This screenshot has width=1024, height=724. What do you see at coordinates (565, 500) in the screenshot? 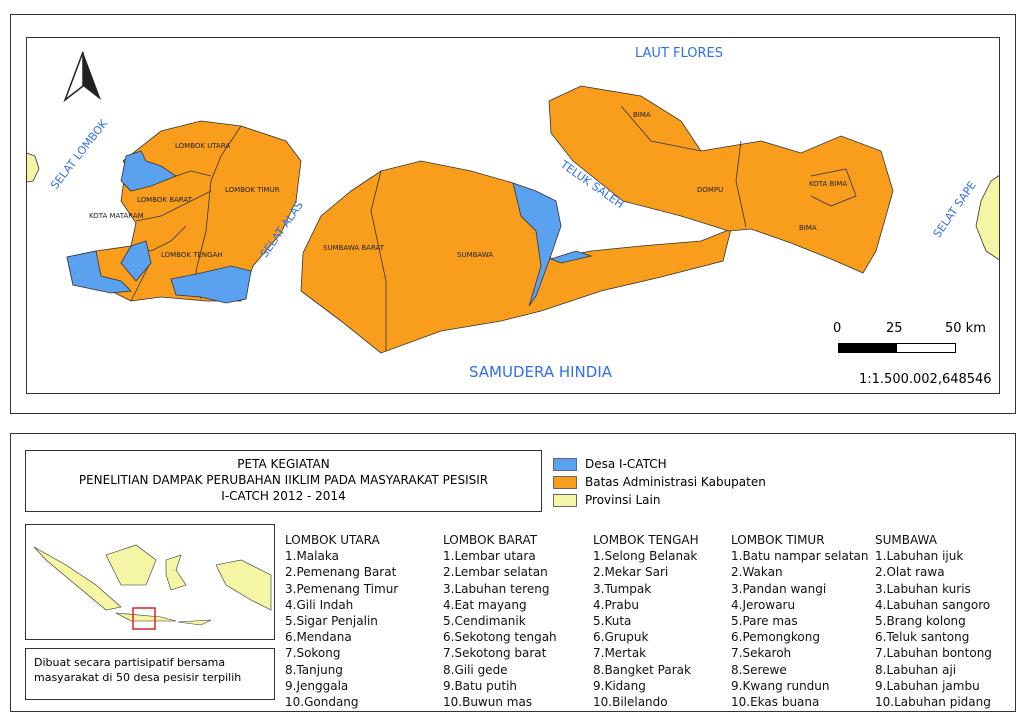
I see `swatch-provinsi-lain` at bounding box center [565, 500].